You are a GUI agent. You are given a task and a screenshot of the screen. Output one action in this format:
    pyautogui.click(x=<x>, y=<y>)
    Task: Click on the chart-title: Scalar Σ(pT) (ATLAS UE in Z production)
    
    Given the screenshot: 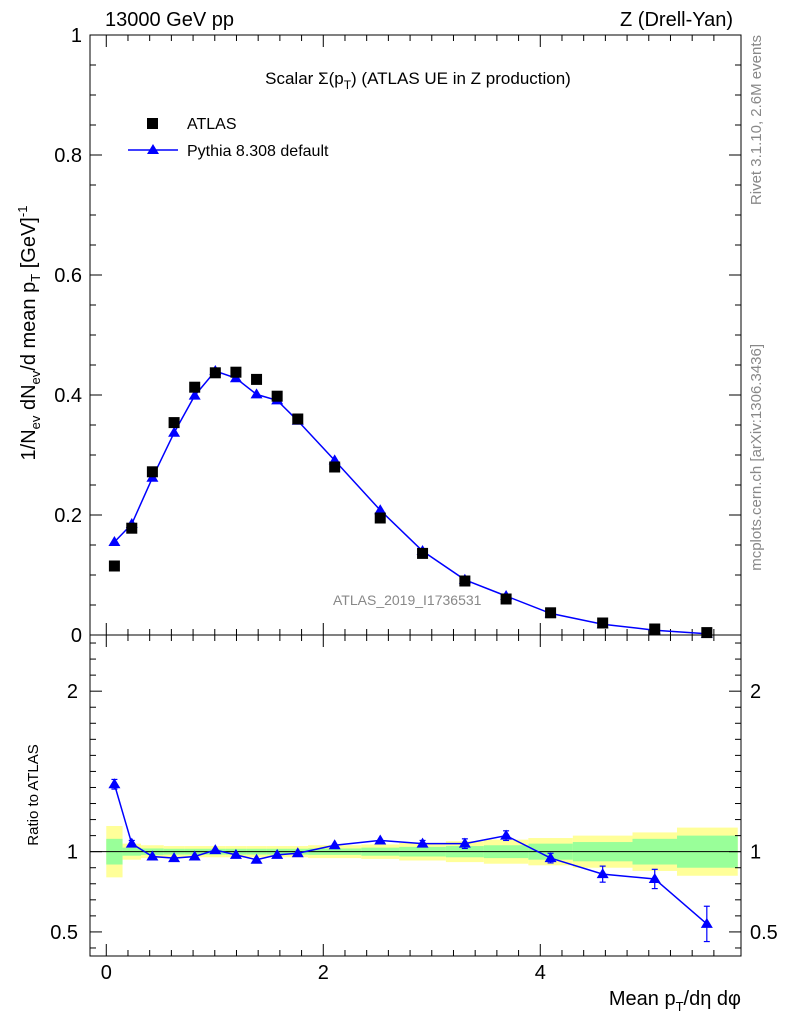 What is the action you would take?
    pyautogui.click(x=418, y=80)
    